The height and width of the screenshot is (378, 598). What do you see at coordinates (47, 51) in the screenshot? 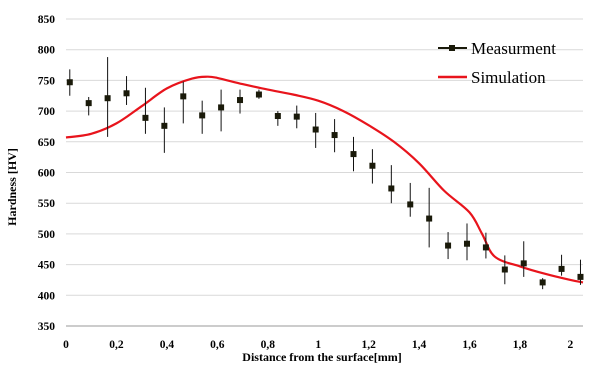
I see `y-tick-label: 800` at bounding box center [47, 51].